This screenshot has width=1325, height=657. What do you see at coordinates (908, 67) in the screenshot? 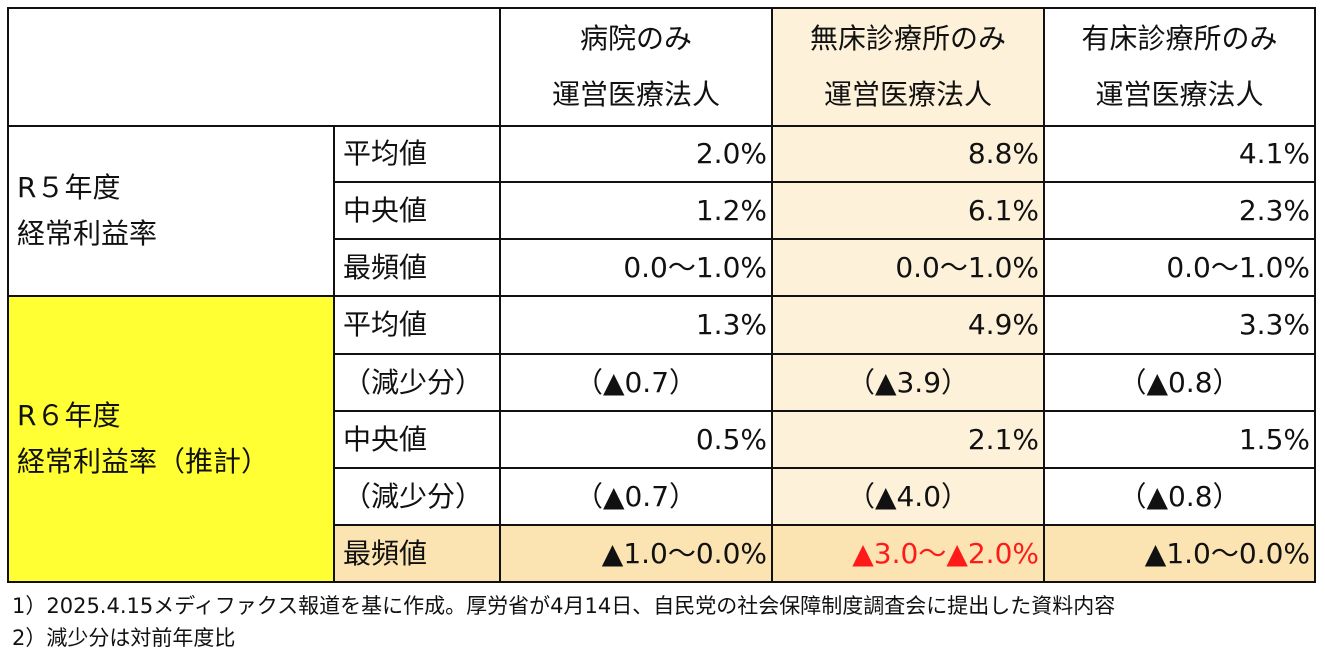
I see `header-clinic-no-beds-only: 無床診療所のみ 運営医療法人` at bounding box center [908, 67].